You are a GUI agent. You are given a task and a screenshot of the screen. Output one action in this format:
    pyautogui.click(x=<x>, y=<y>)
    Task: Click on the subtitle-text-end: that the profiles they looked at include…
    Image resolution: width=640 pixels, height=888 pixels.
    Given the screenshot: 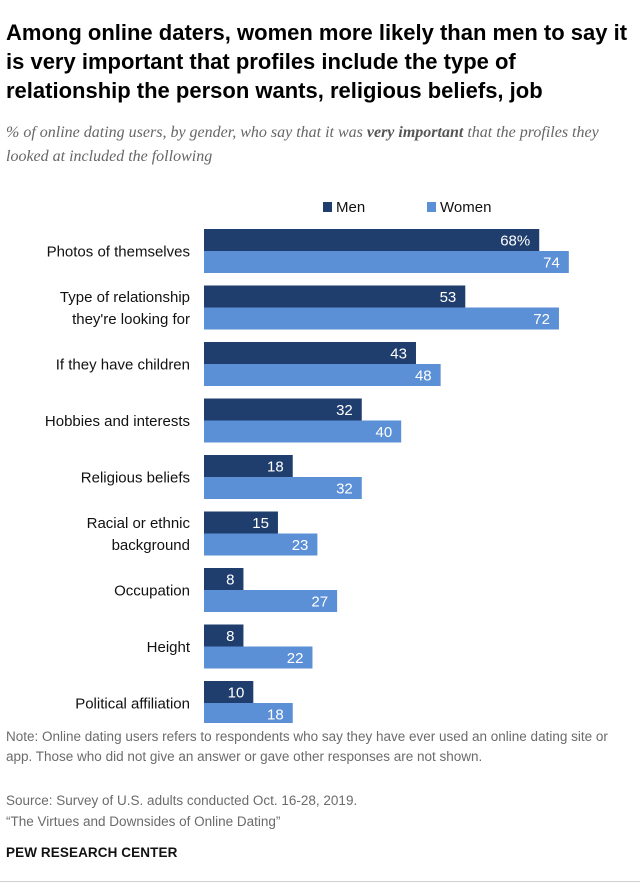 What is the action you would take?
    pyautogui.click(x=302, y=144)
    